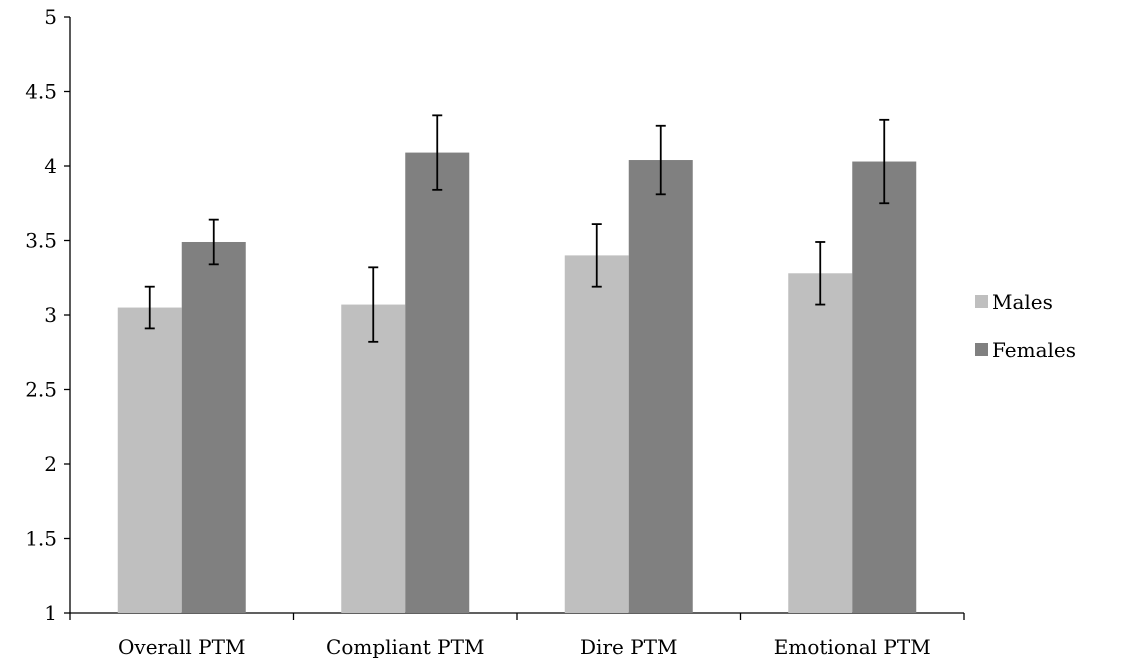 The image size is (1123, 663). I want to click on y-tick-label: 3.5, so click(41, 241).